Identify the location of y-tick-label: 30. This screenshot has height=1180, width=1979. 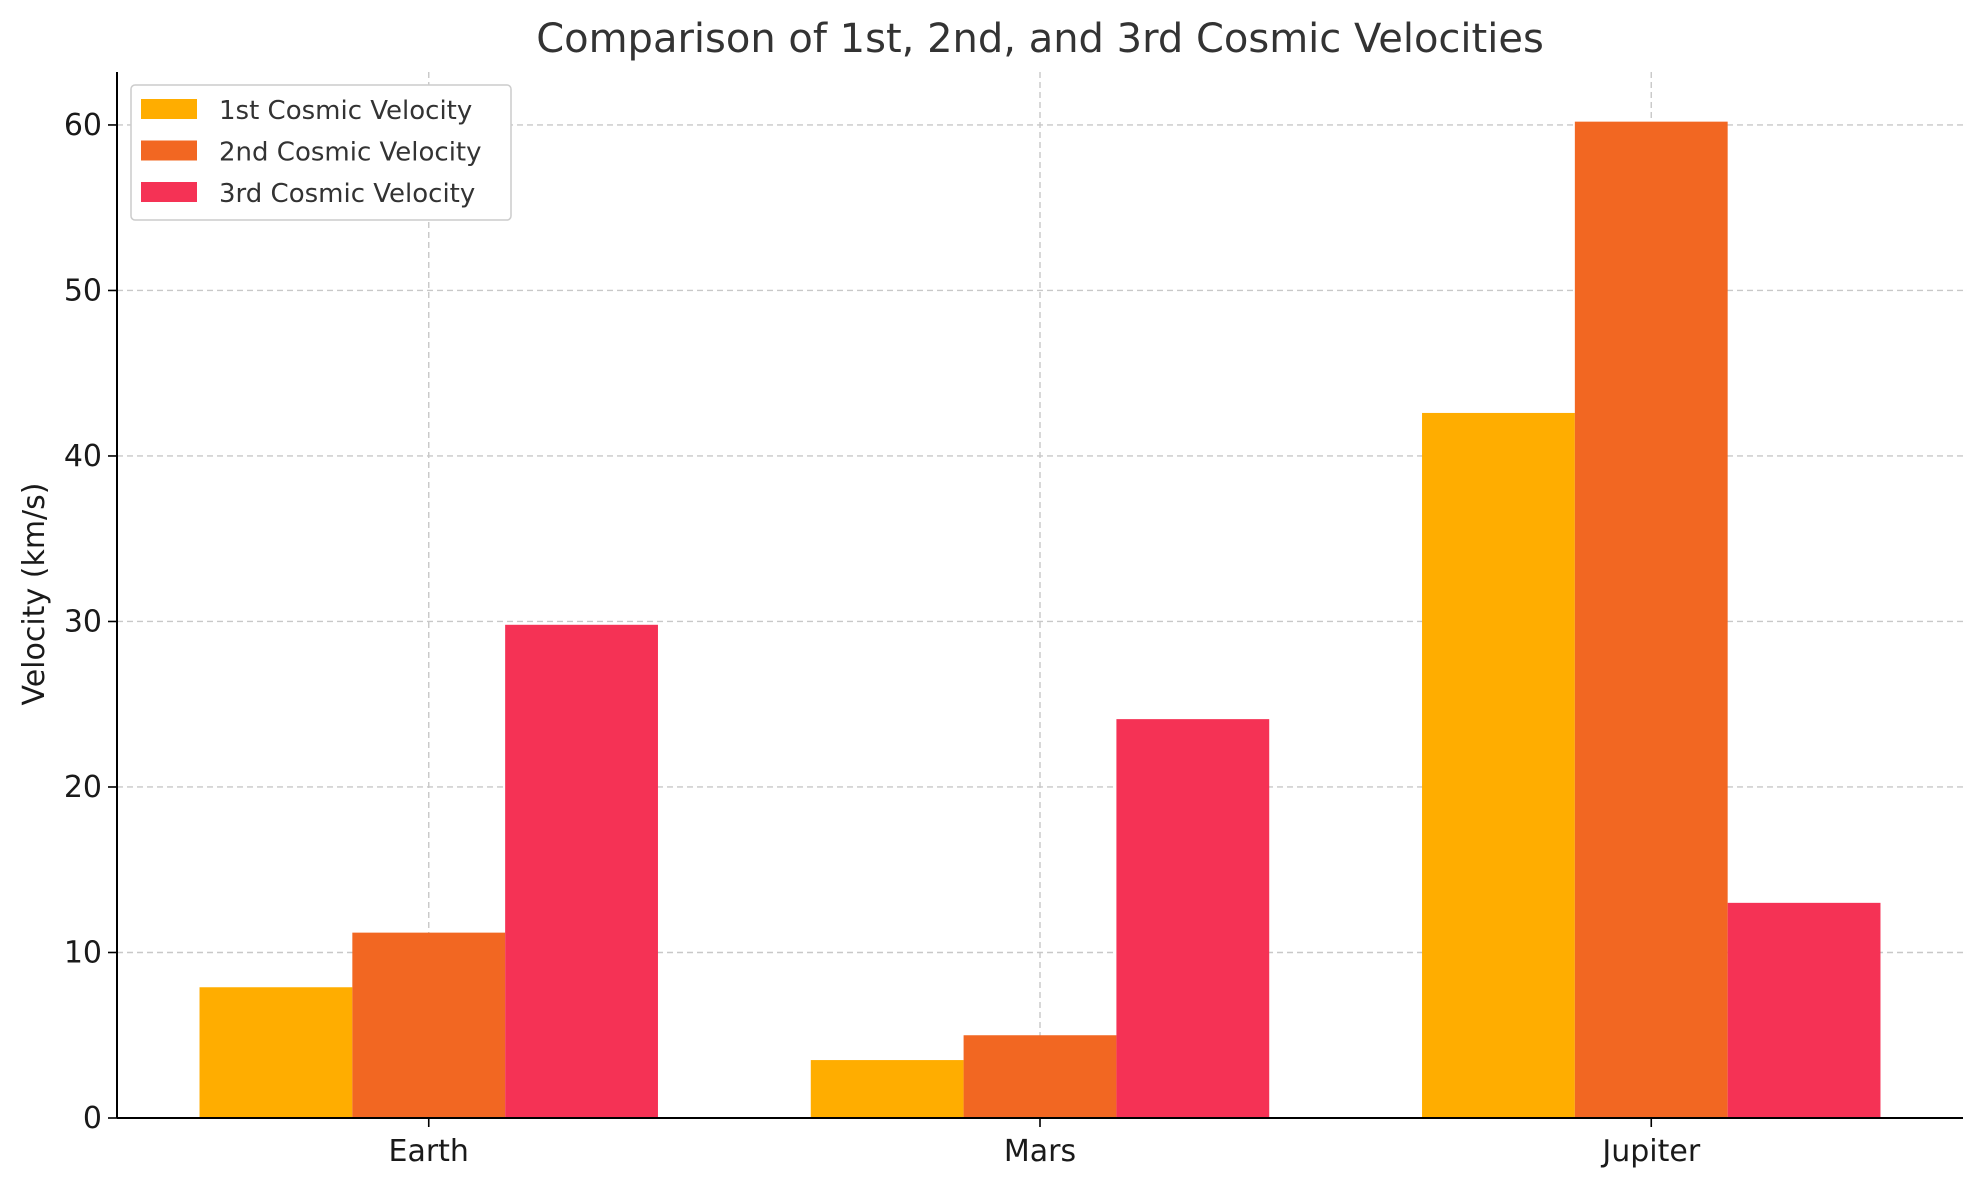
(83, 621).